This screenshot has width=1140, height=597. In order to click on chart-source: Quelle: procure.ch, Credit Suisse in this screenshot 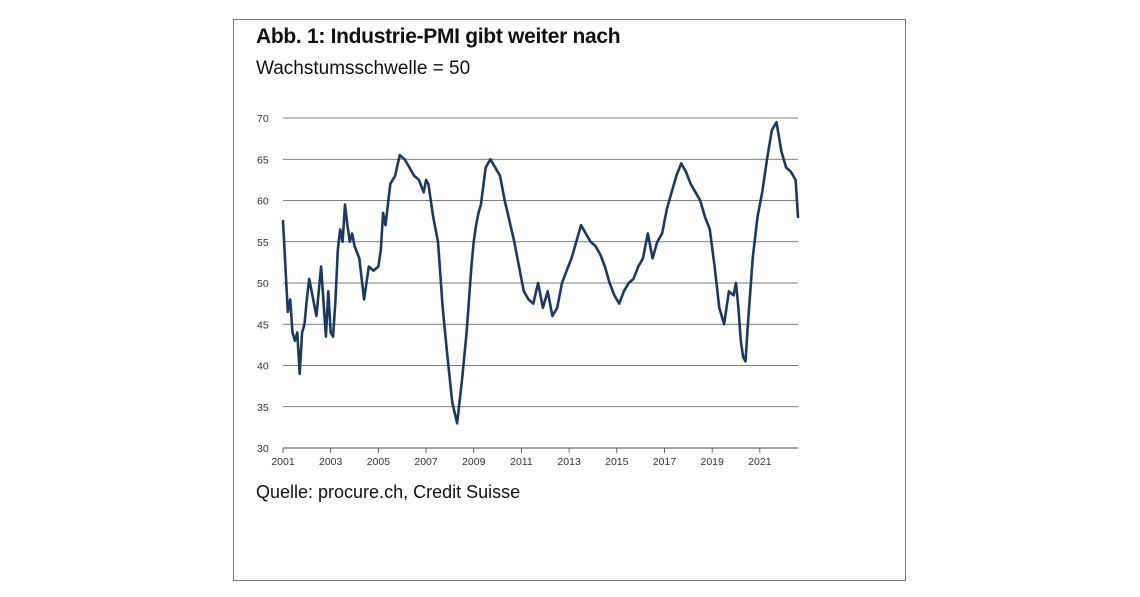, I will do `click(388, 492)`.